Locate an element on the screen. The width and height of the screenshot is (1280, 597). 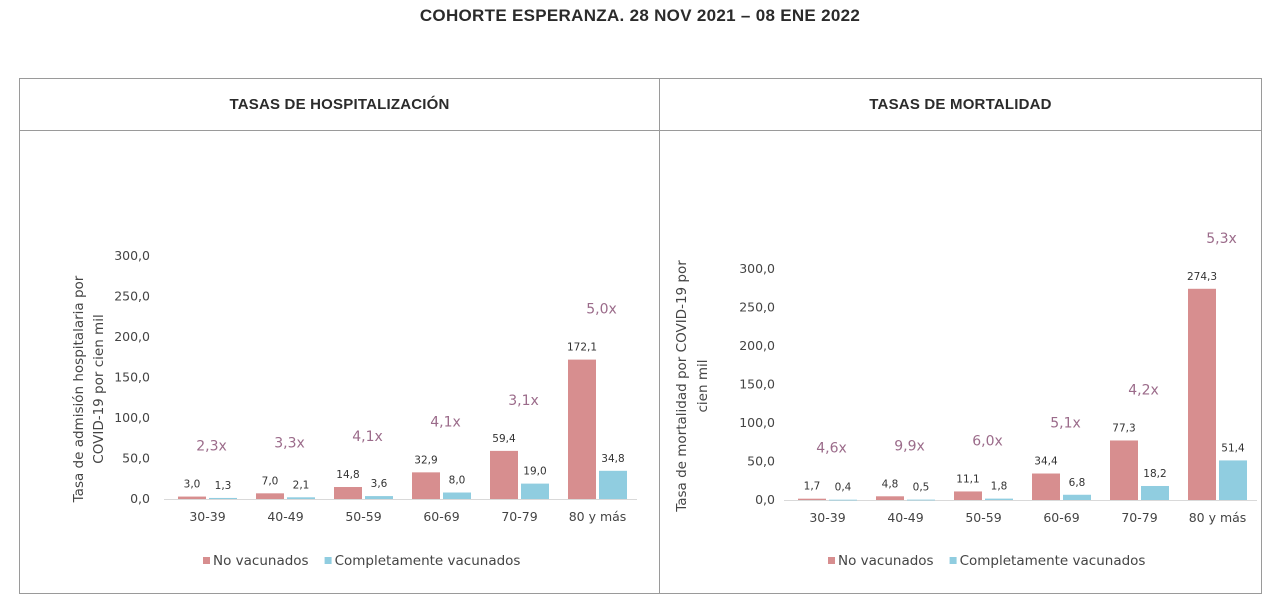
value-label: 8,0 is located at coordinates (457, 481).